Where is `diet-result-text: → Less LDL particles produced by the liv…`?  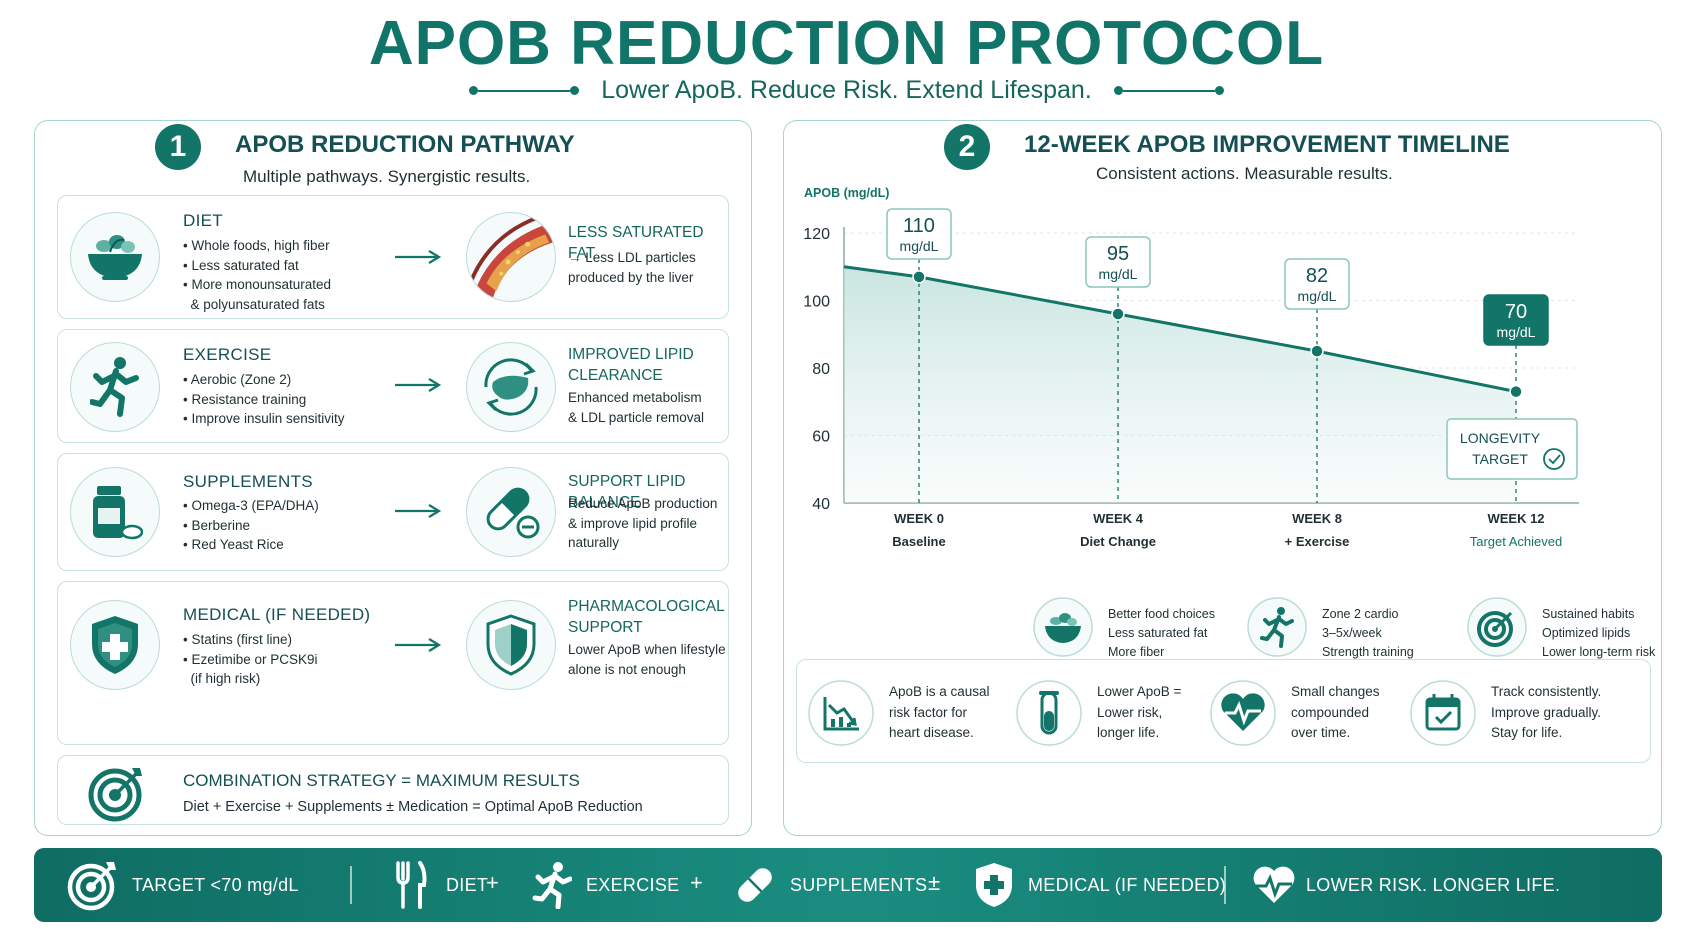
diet-result-text: → Less LDL particles produced by the liv… is located at coordinates (632, 267).